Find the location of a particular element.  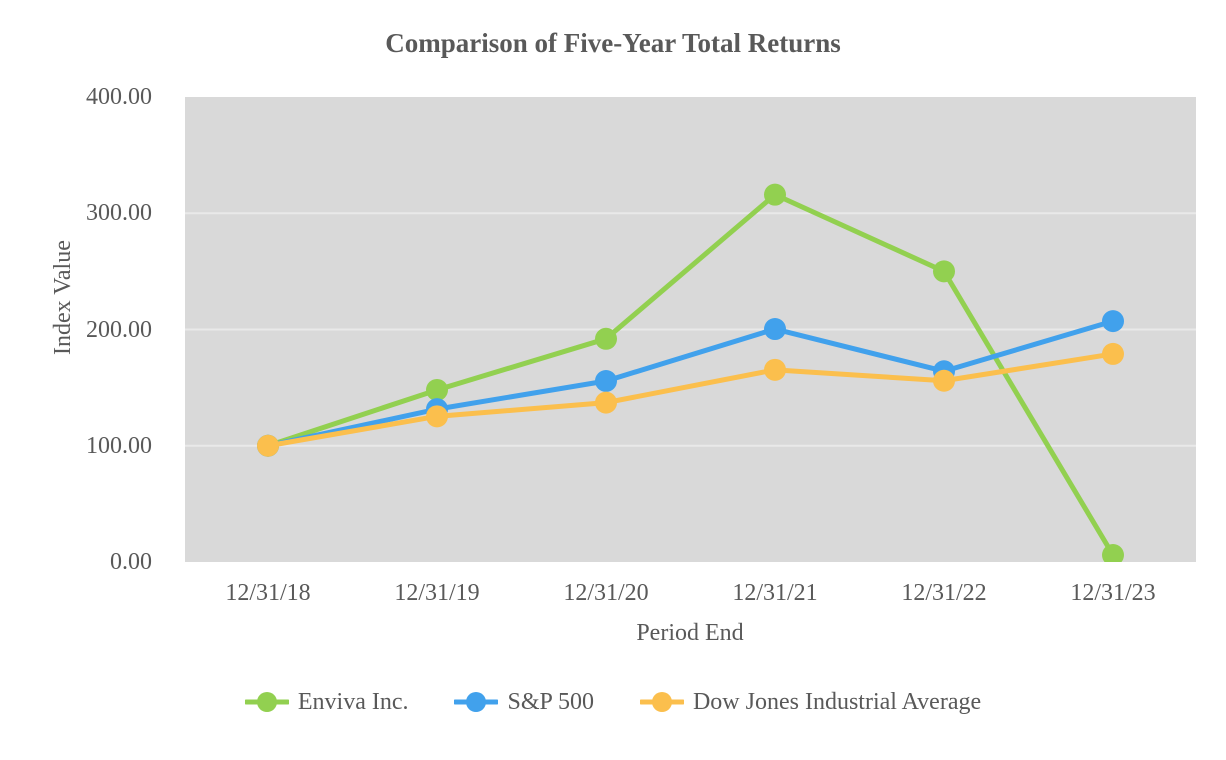

legend-label: S&P 500 is located at coordinates (550, 702).